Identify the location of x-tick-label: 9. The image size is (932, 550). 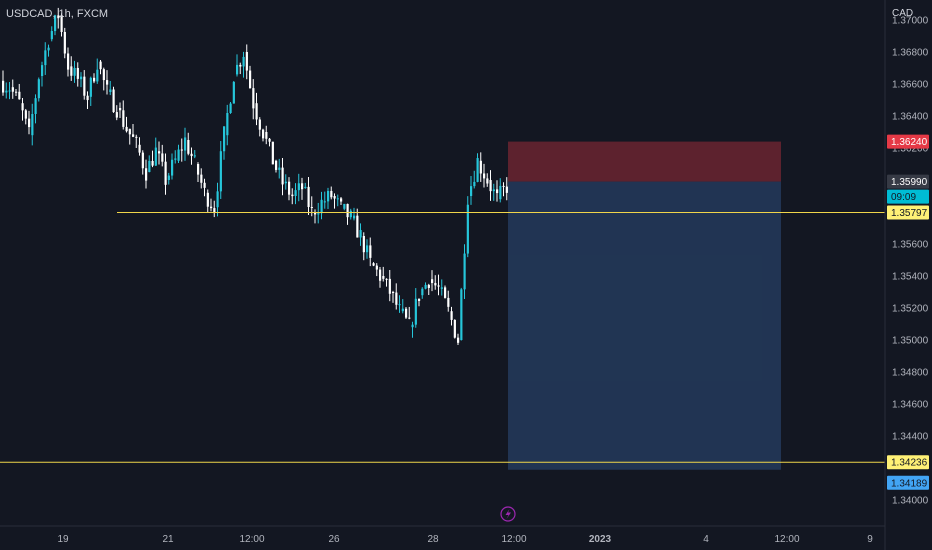
(870, 539).